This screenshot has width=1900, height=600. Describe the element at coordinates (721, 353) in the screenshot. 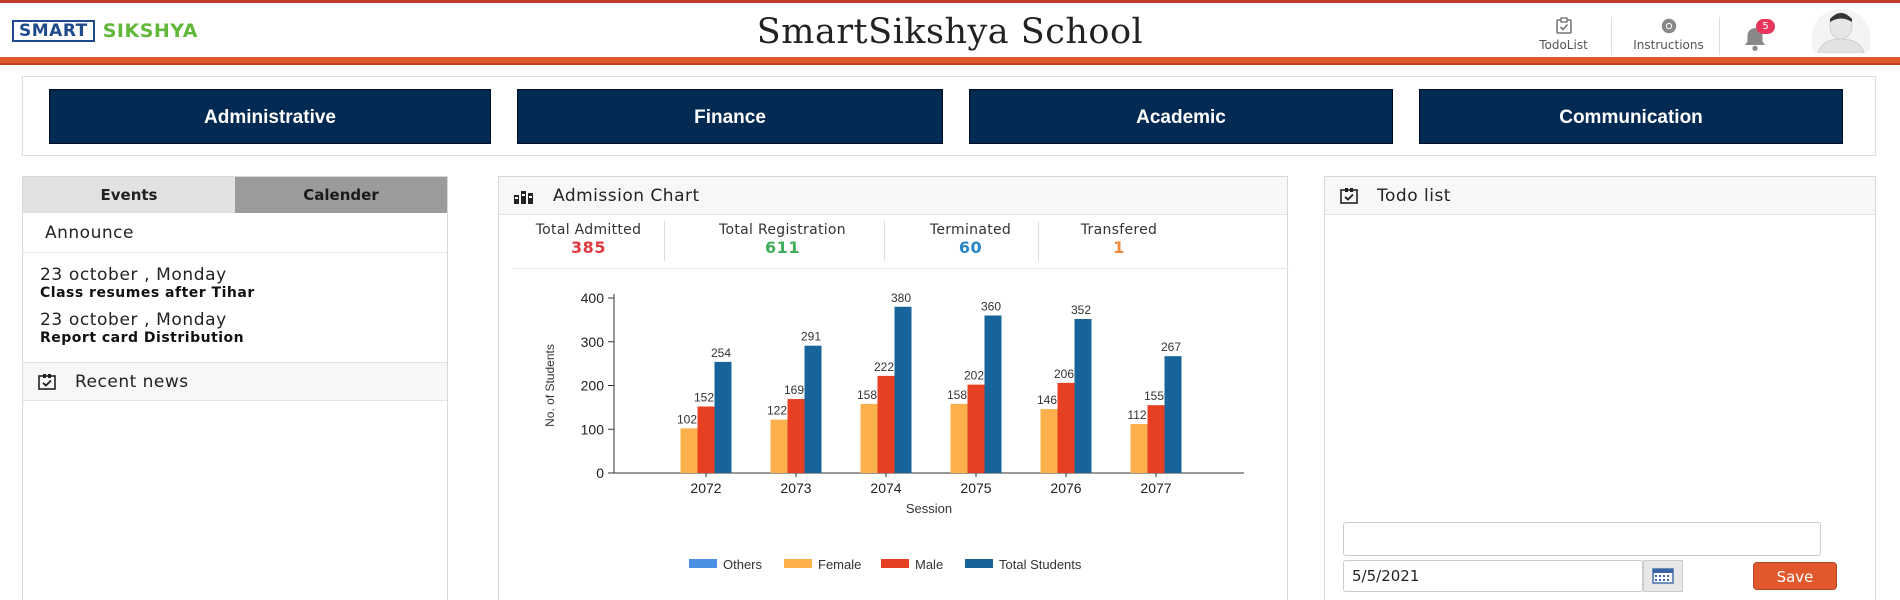

I see `bar-value-label: 254` at that location.